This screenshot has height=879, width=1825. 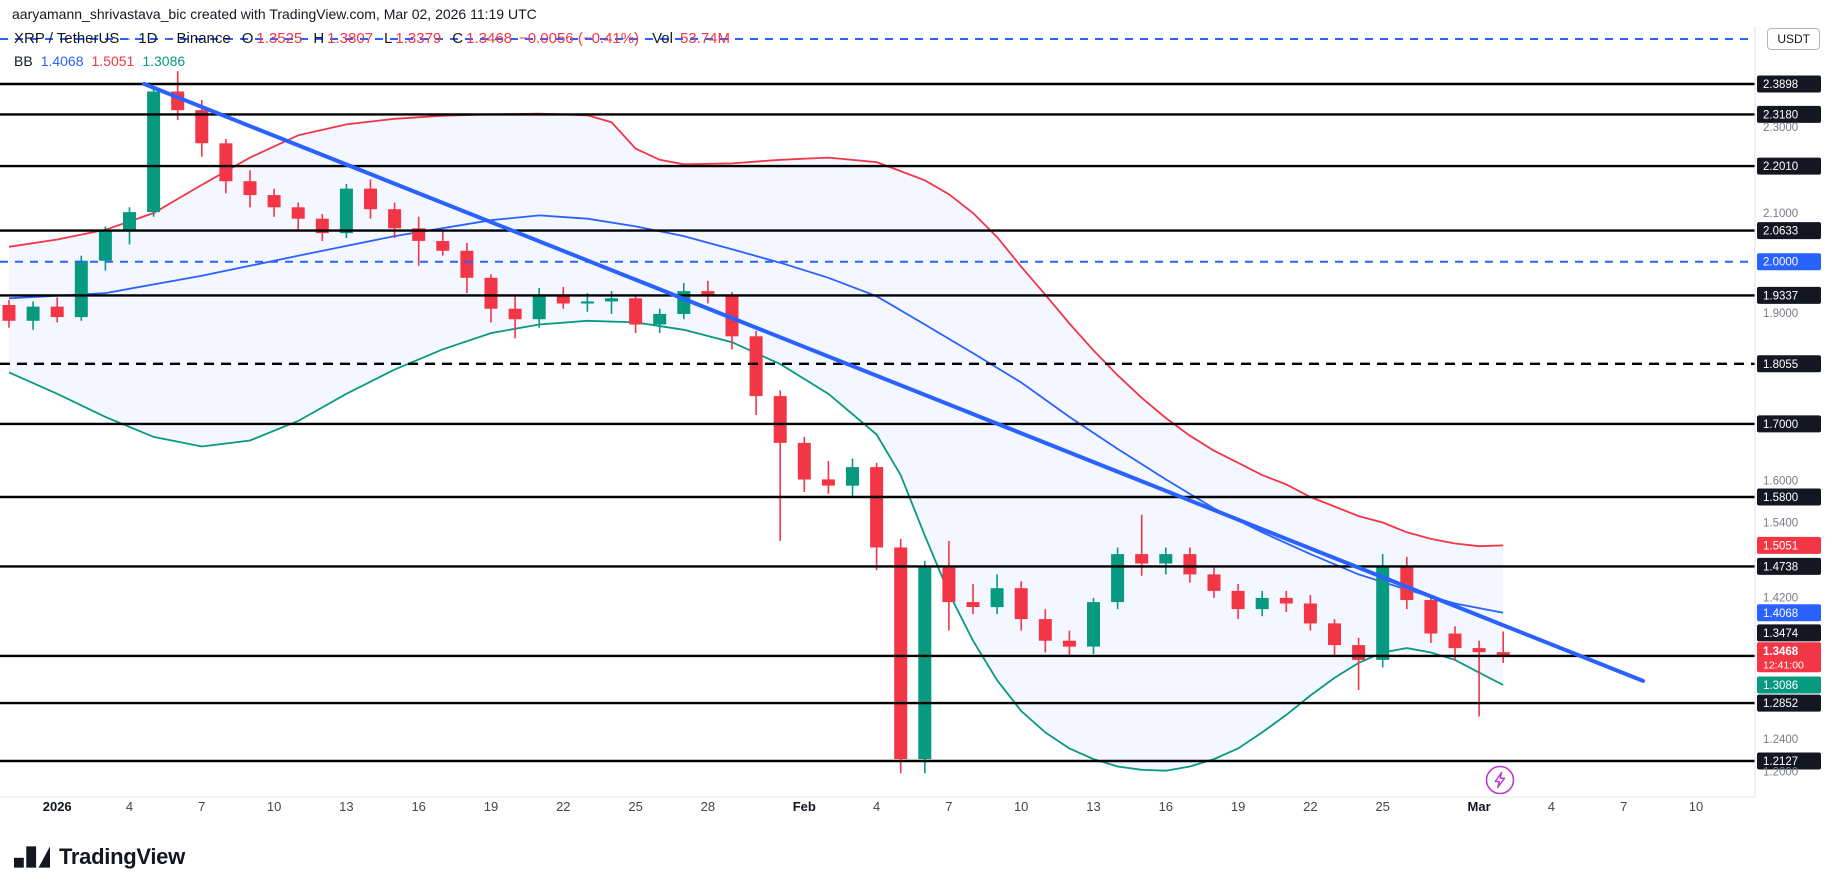 What do you see at coordinates (279, 38) in the screenshot?
I see `open-value: 1.3525` at bounding box center [279, 38].